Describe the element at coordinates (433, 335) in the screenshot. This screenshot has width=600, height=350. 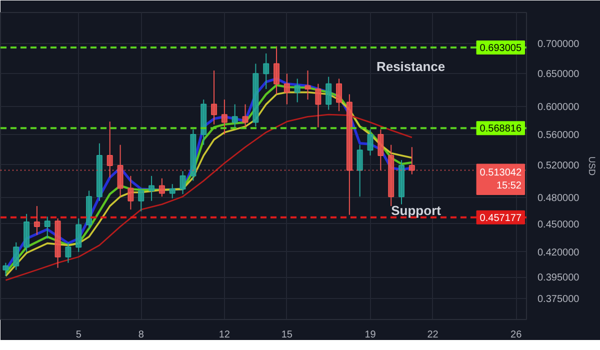
I see `x-tick-label: 22` at that location.